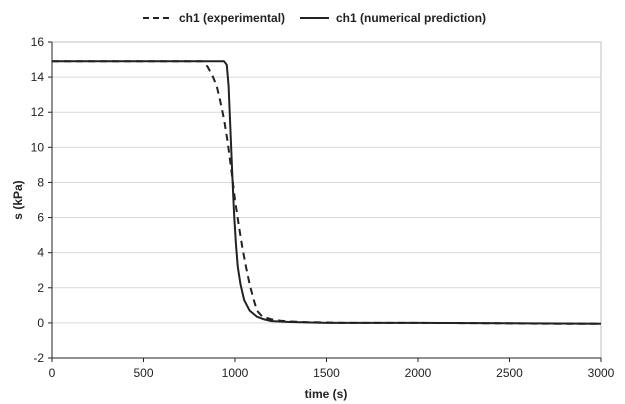 The height and width of the screenshot is (404, 625). I want to click on y-tick-label: 2, so click(40, 288).